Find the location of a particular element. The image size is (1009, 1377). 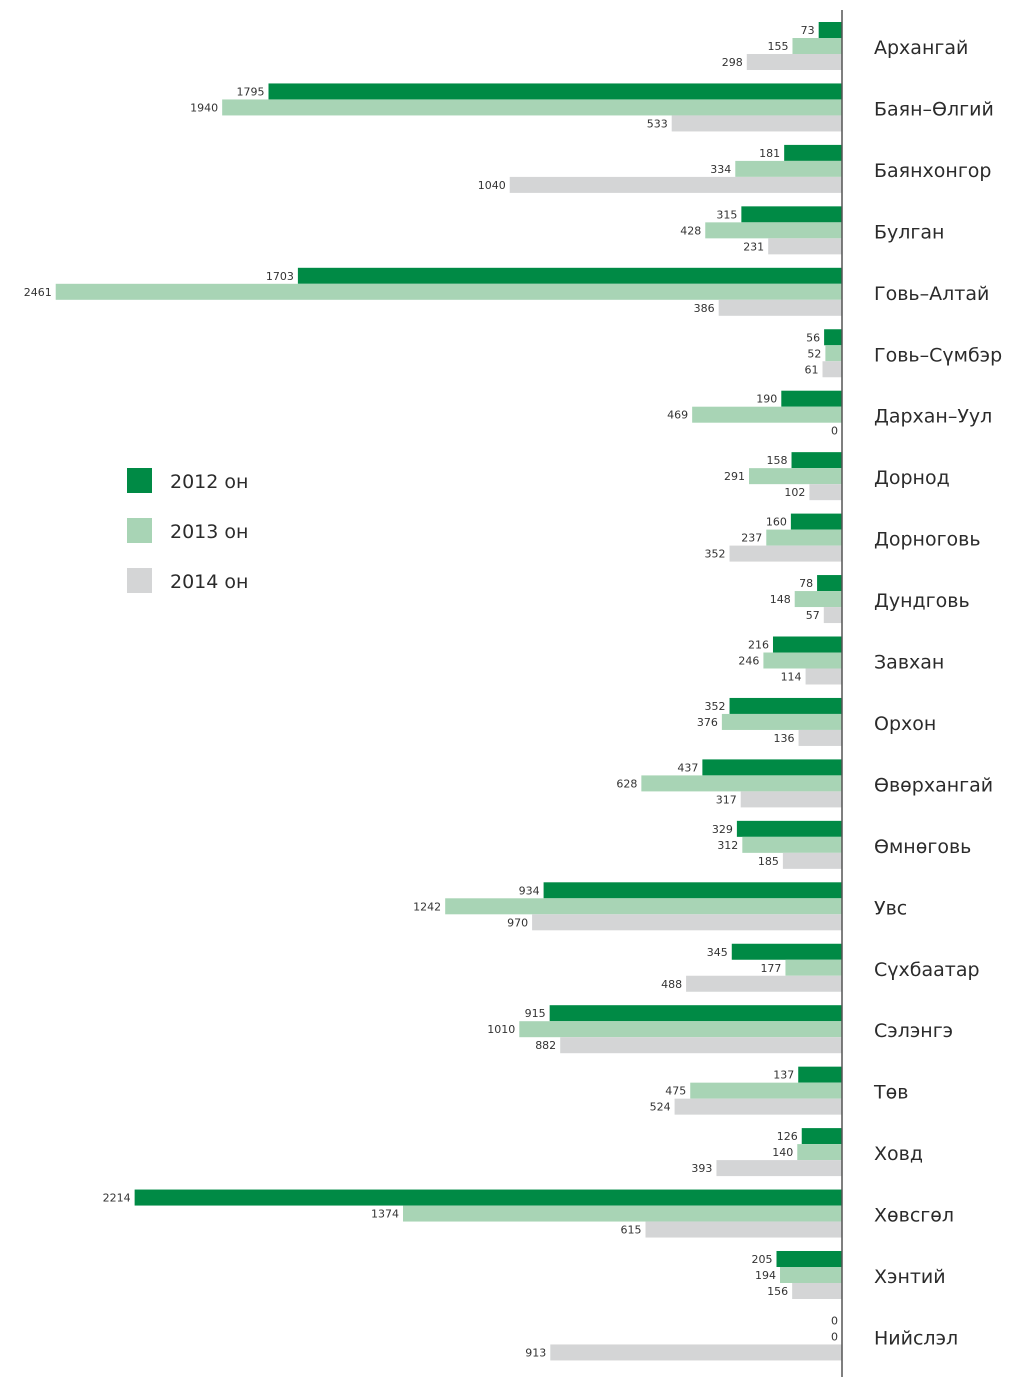

value-label: 156 is located at coordinates (777, 1291).